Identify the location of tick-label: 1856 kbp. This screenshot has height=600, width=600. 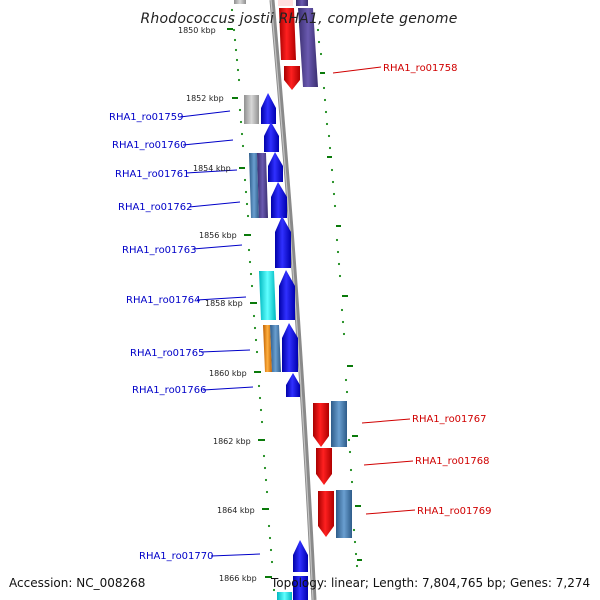
(218, 235).